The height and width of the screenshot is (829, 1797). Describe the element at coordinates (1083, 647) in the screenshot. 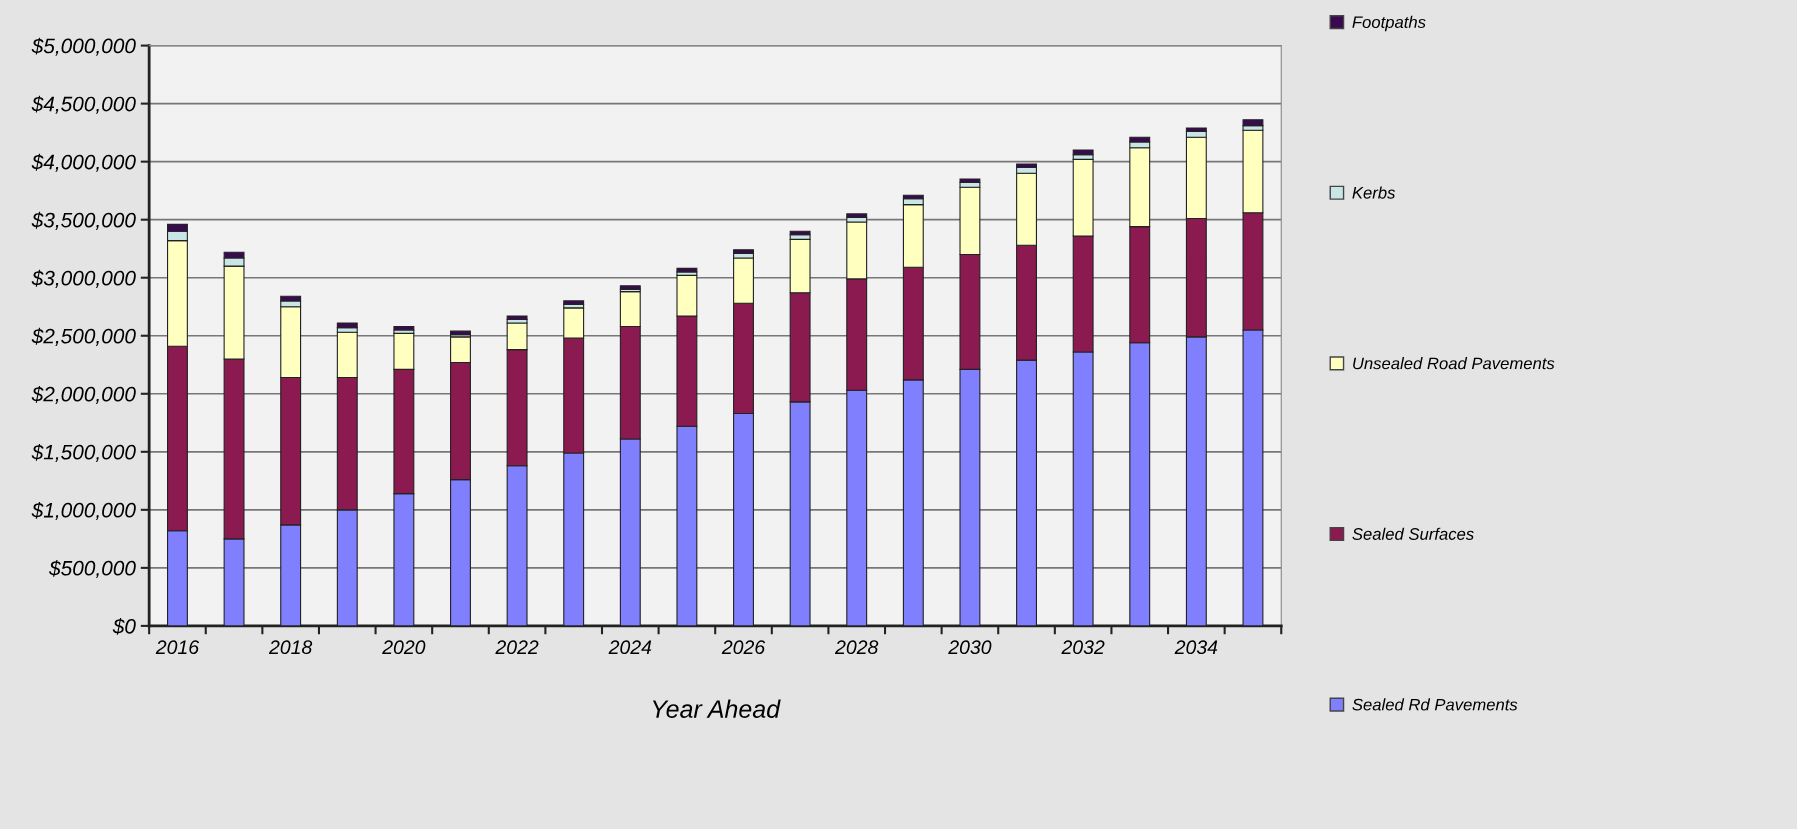

I see `x-tick-label: 2032` at that location.